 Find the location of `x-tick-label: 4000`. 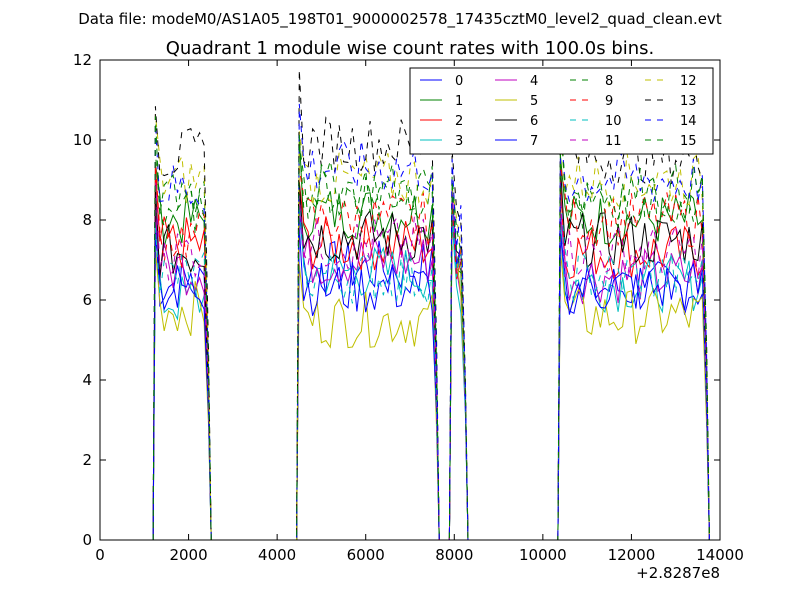

x-tick-label: 4000 is located at coordinates (277, 555).